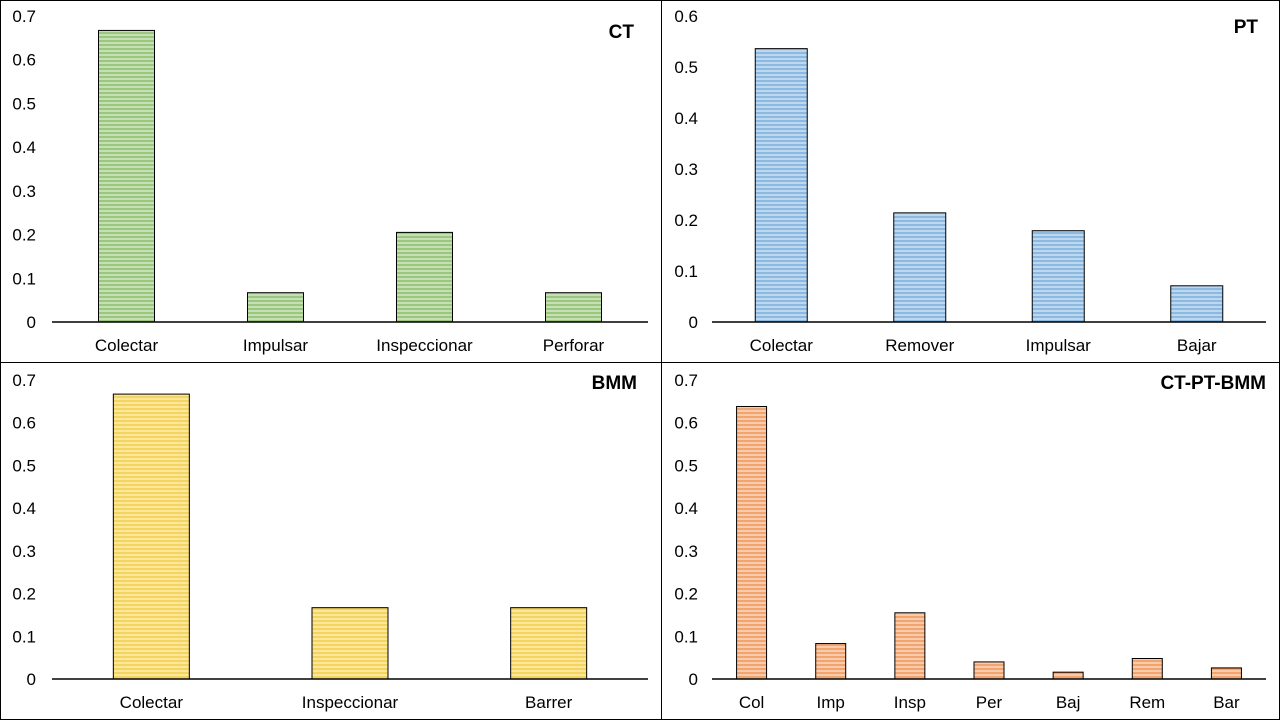 This screenshot has width=1280, height=720. Describe the element at coordinates (989, 670) in the screenshot. I see `bar-per` at that location.